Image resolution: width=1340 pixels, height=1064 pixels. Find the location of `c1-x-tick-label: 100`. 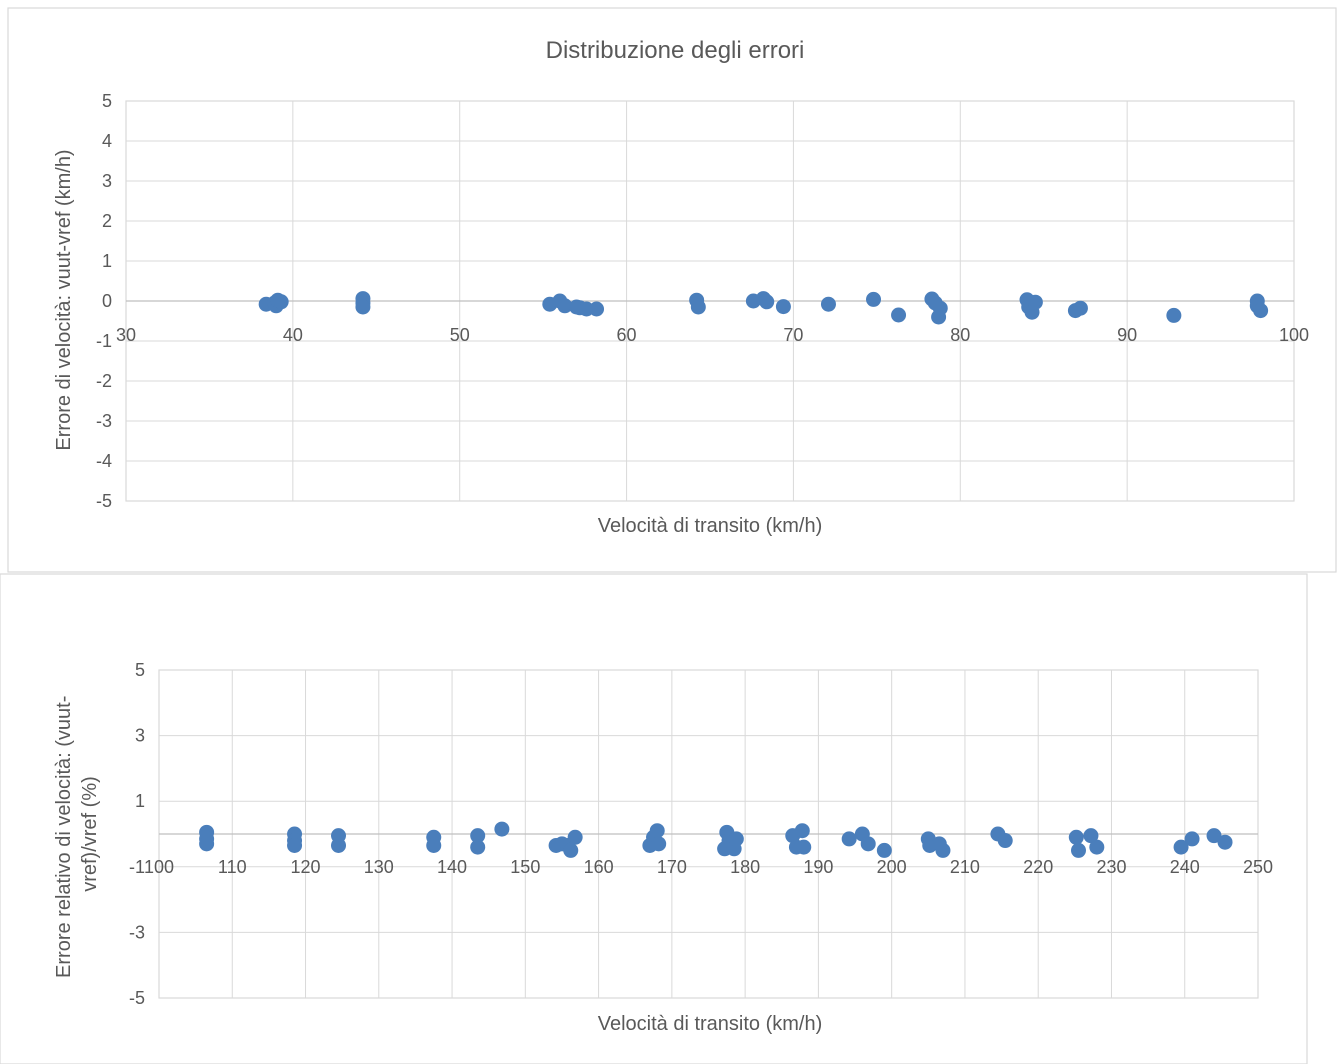

c1-x-tick-label: 100 is located at coordinates (1294, 335).